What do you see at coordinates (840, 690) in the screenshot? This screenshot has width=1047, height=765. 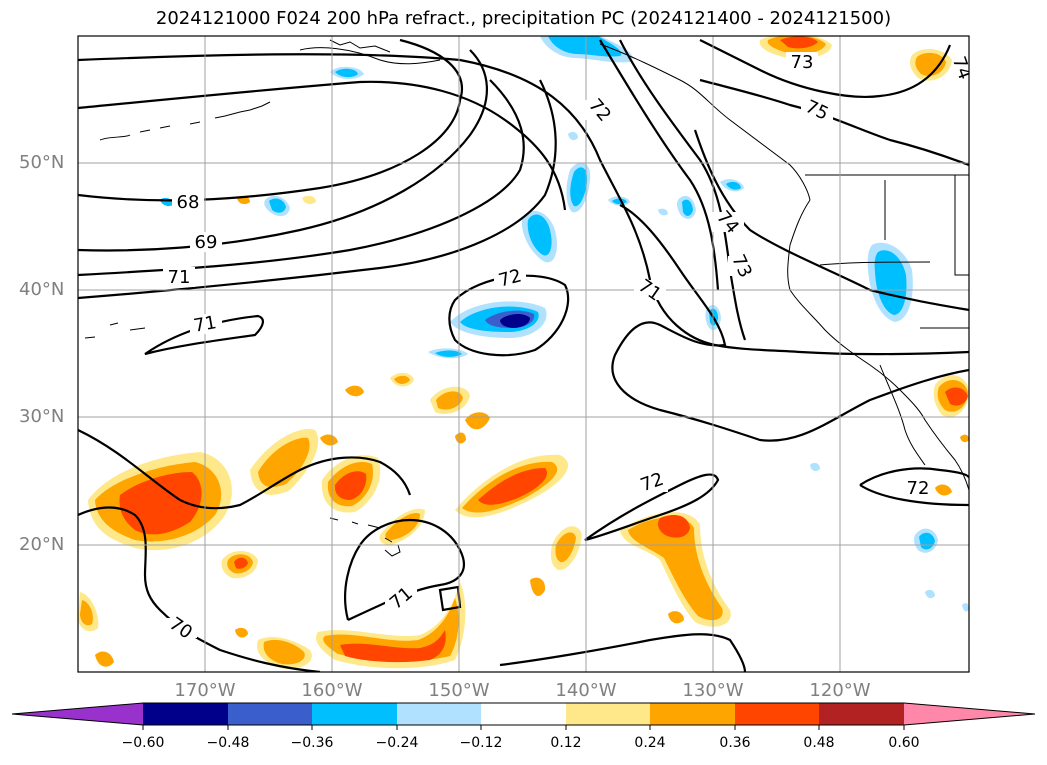 I see `lon-label-120w: 120°W` at bounding box center [840, 690].